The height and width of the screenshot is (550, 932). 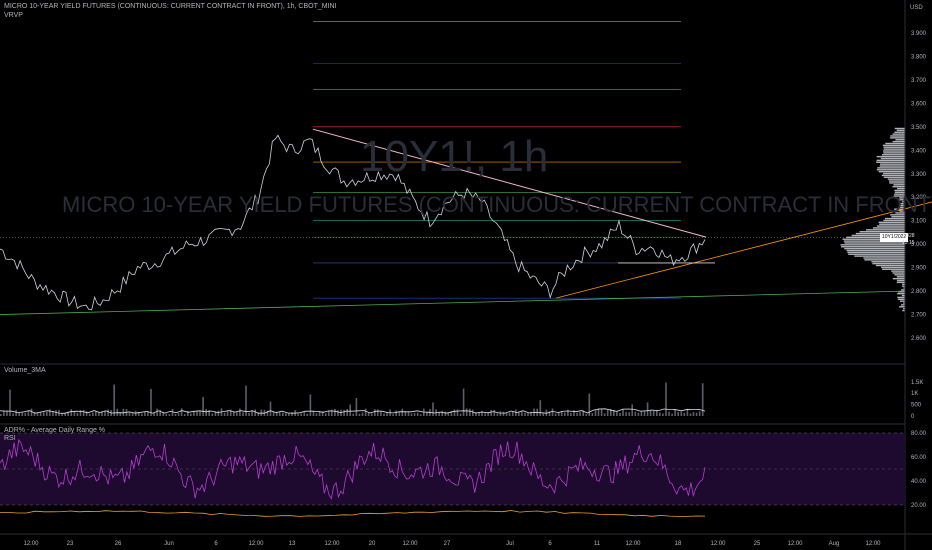 I want to click on volume-tick-label: 1.5K, so click(x=917, y=383).